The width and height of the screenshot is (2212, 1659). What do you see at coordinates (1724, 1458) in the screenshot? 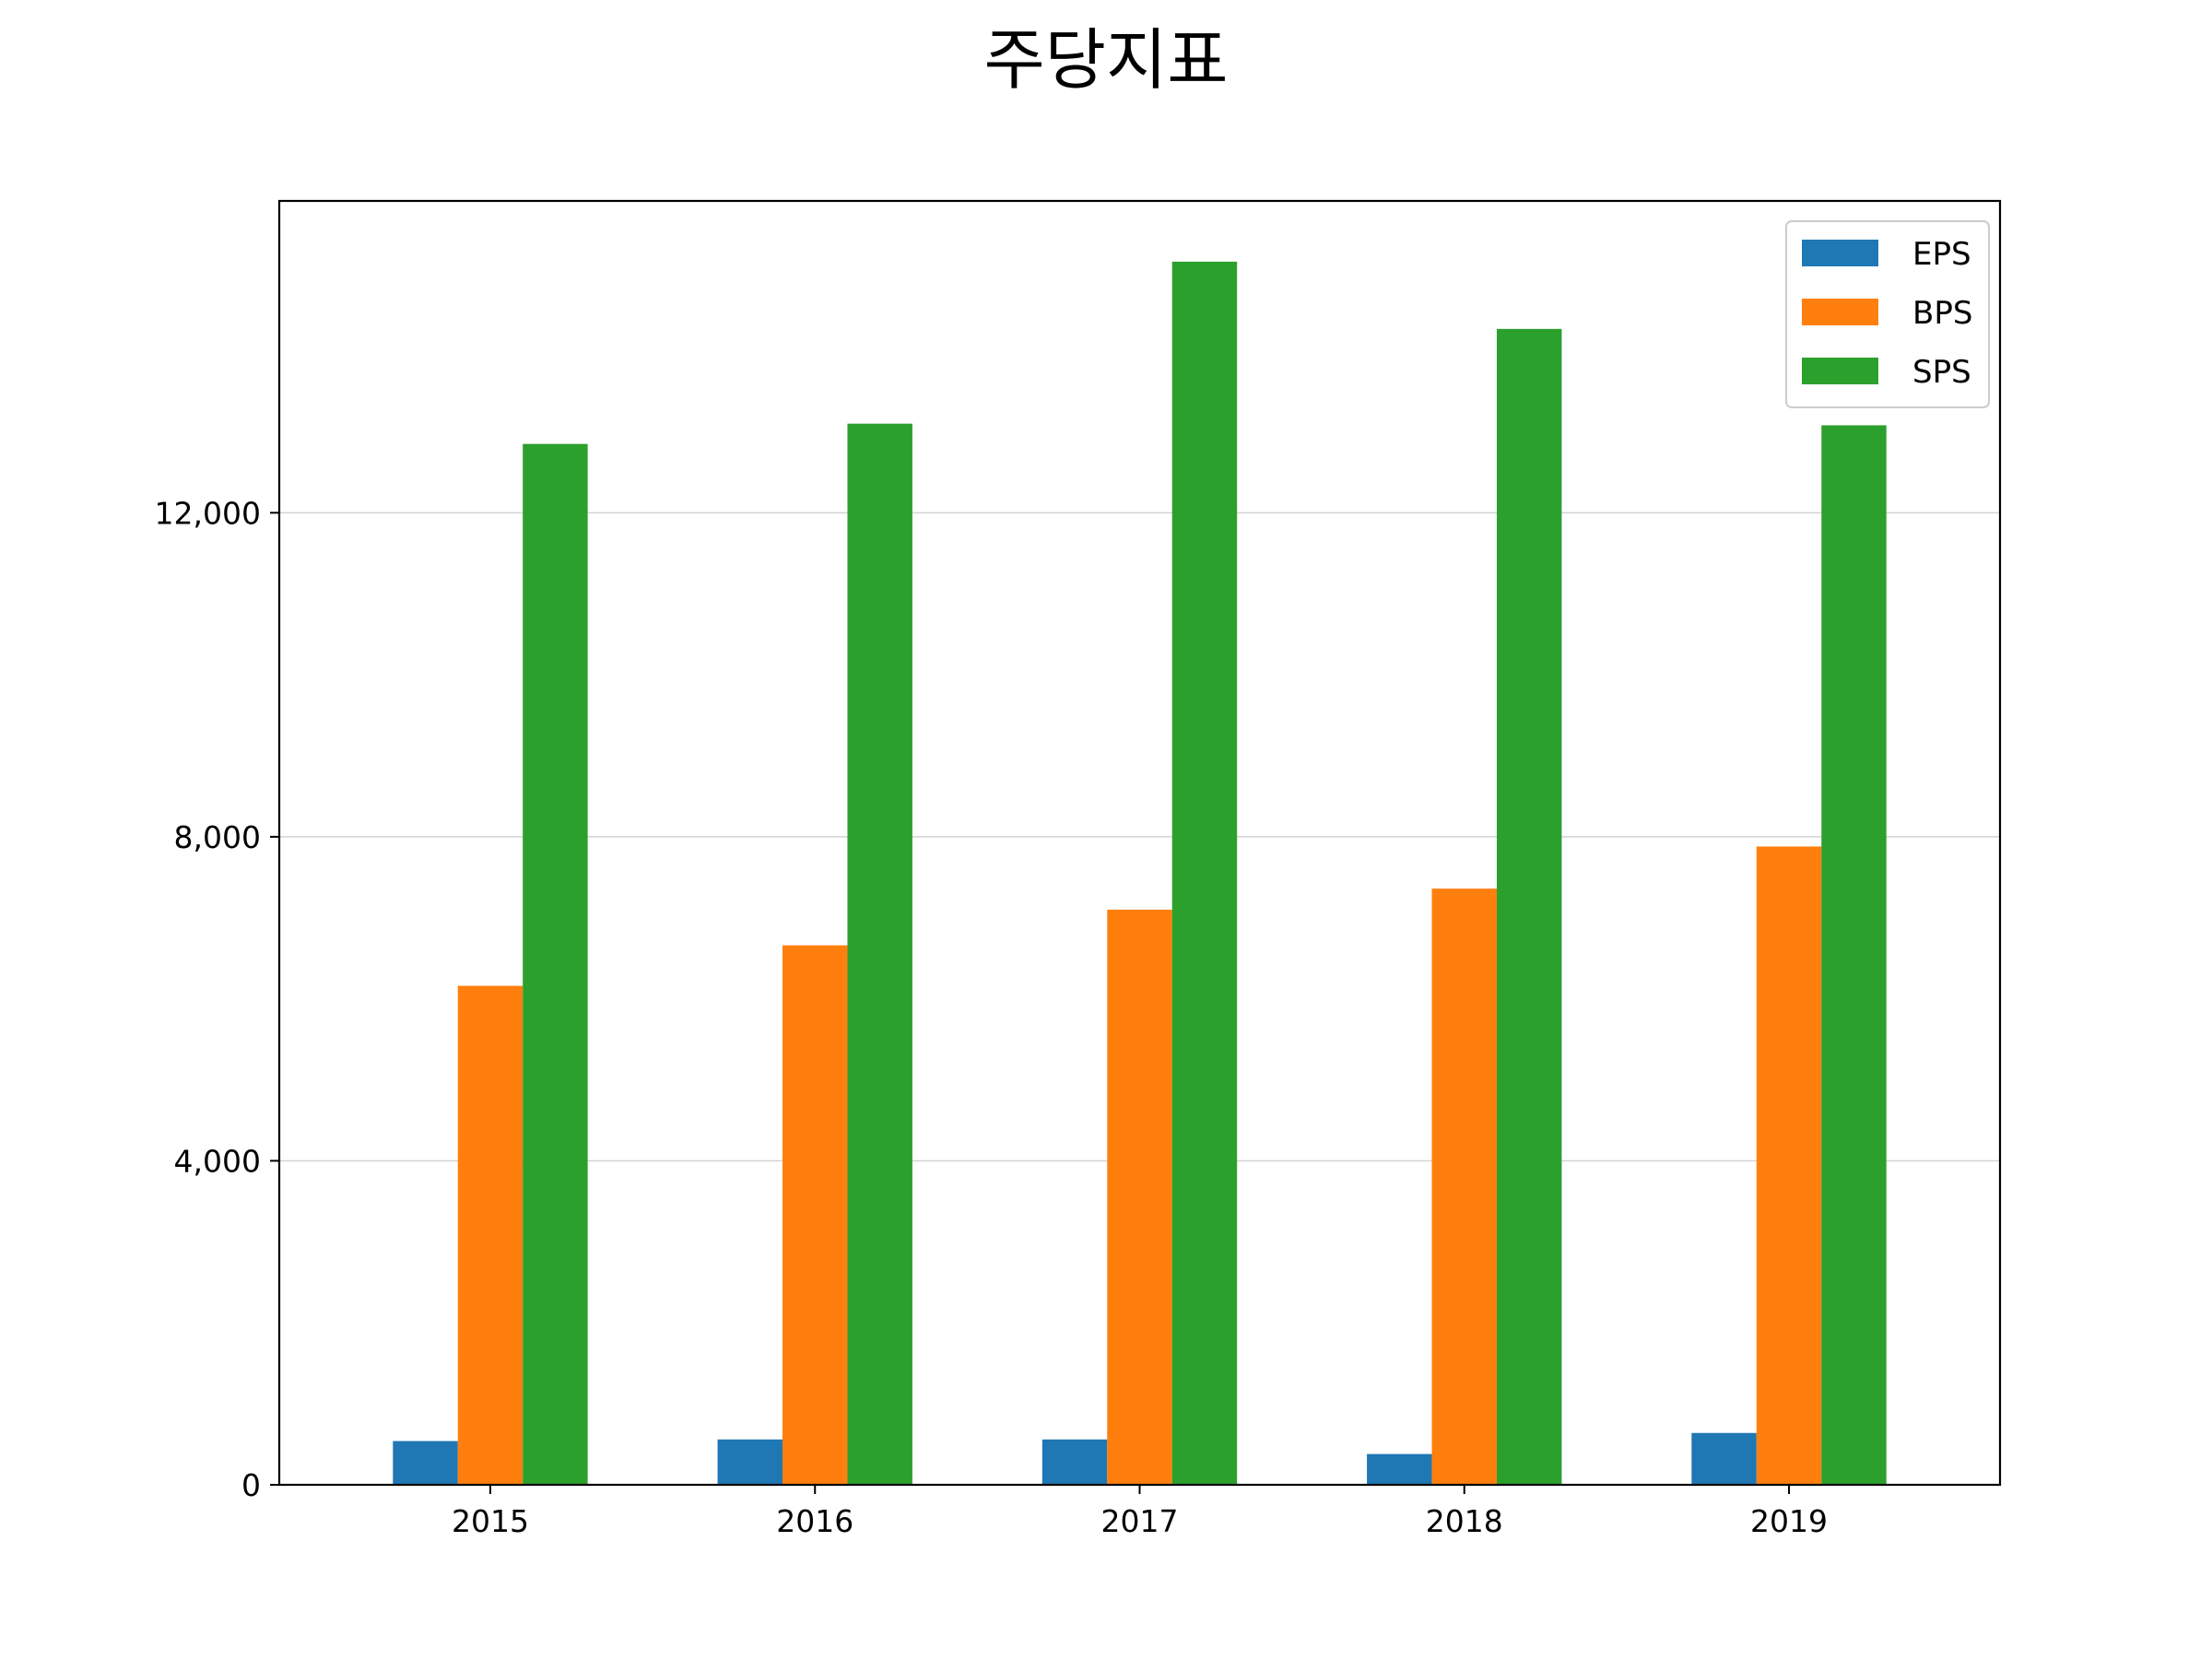
I see `bar-eps-2019` at bounding box center [1724, 1458].